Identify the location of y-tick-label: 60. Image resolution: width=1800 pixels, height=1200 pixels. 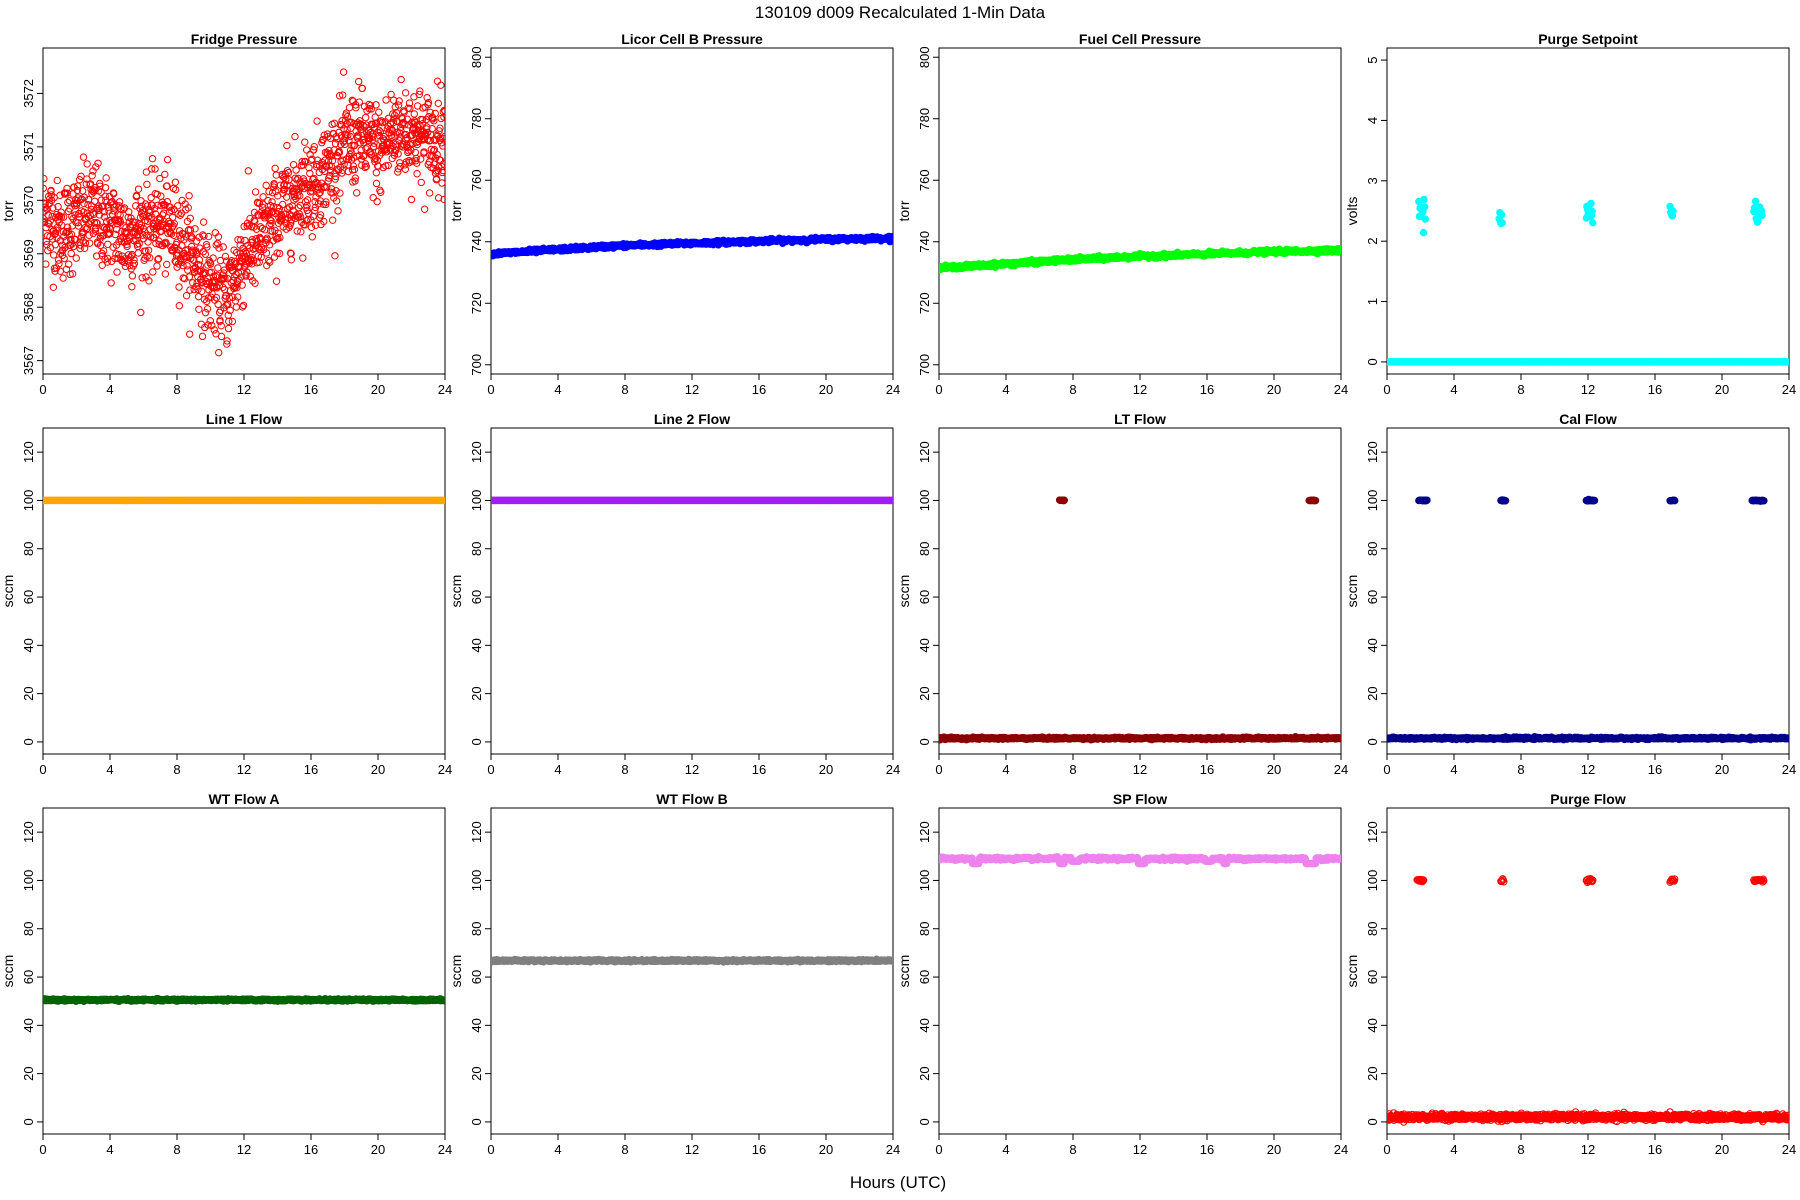
(476, 597).